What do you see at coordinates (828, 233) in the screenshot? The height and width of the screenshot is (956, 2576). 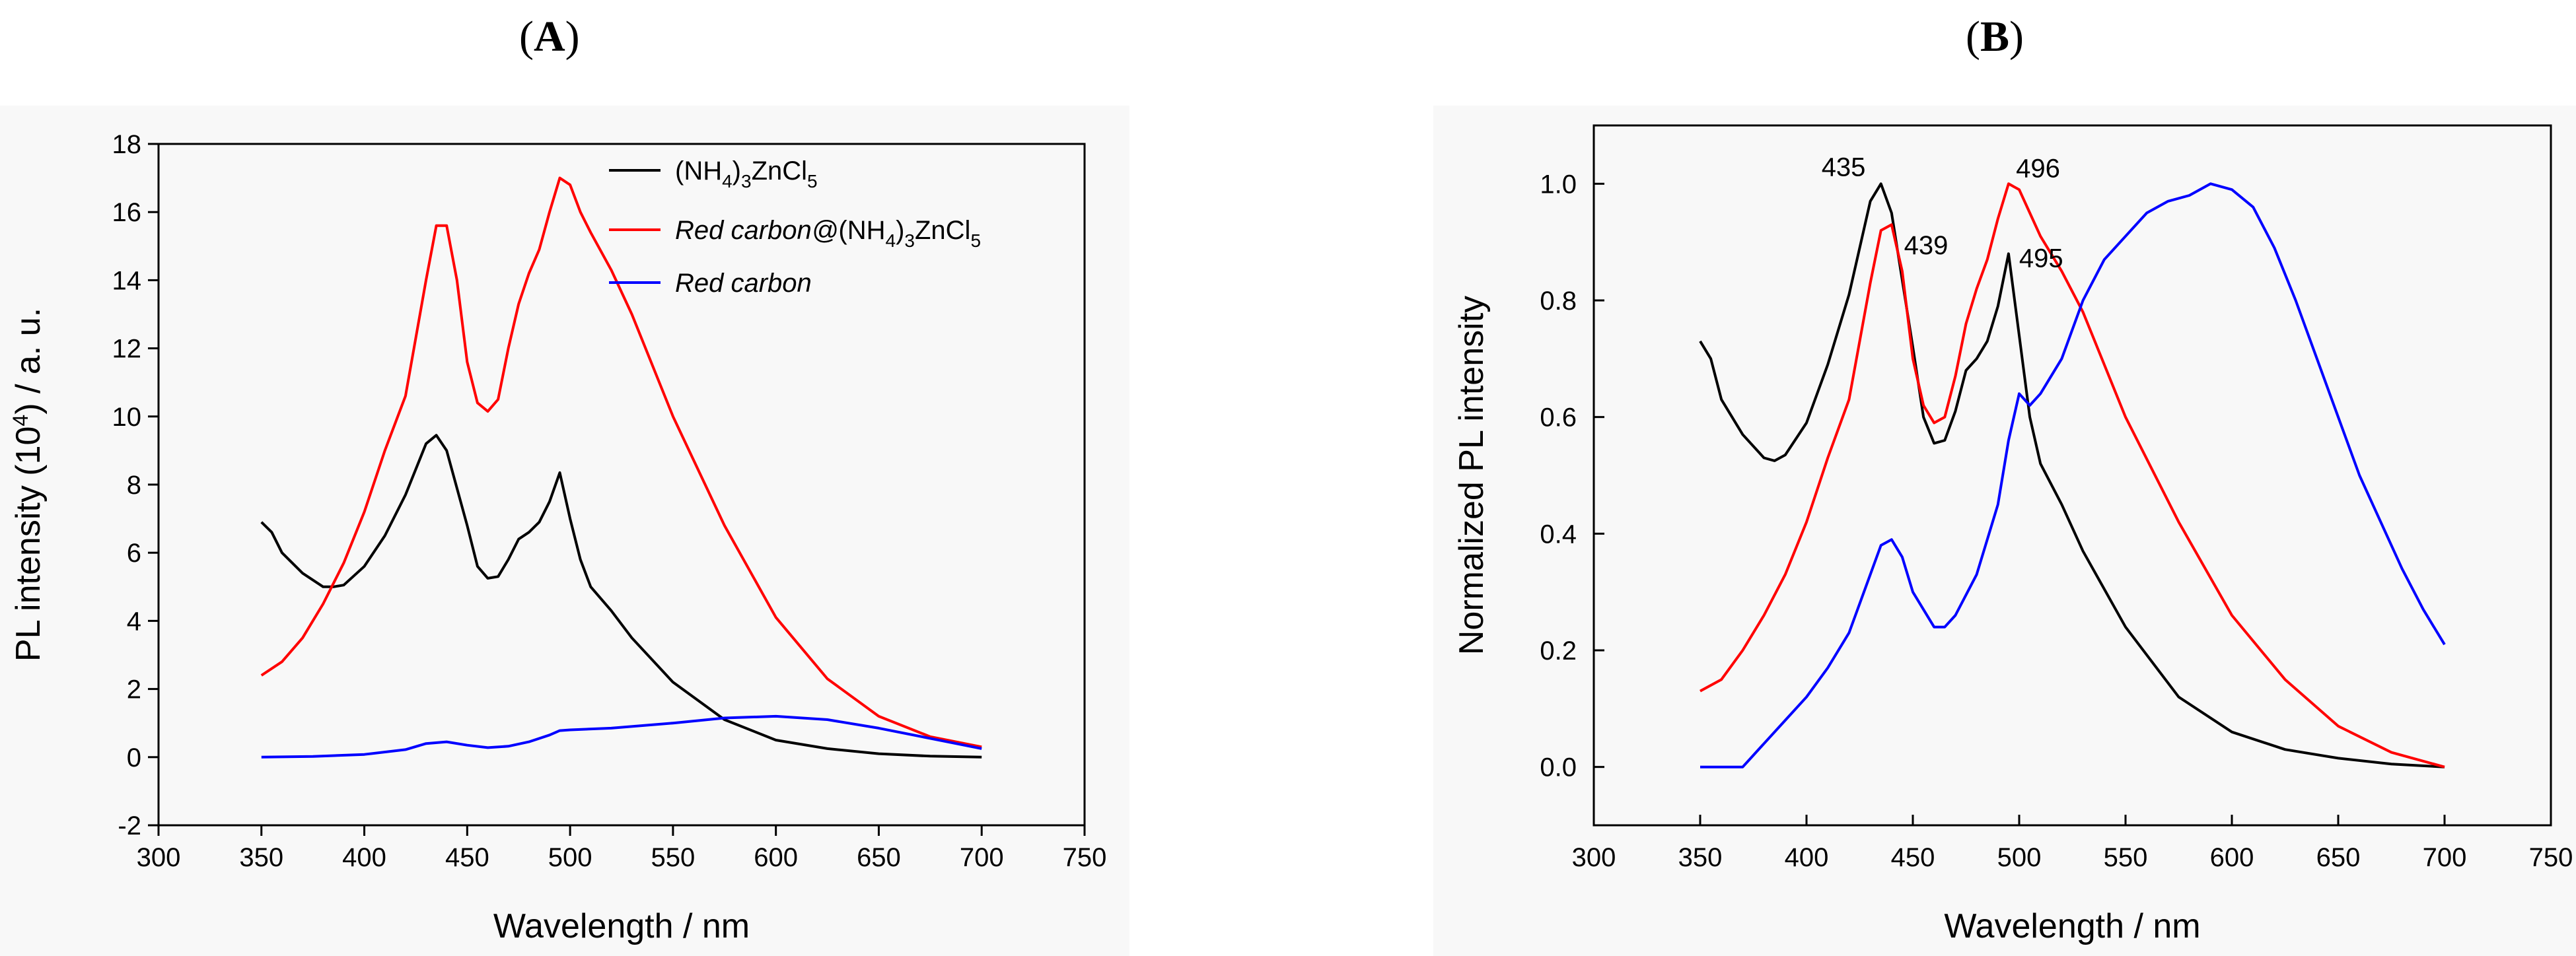 I see `chart0-legend-label-1: Red carbon@(NH4)3ZnCl5` at bounding box center [828, 233].